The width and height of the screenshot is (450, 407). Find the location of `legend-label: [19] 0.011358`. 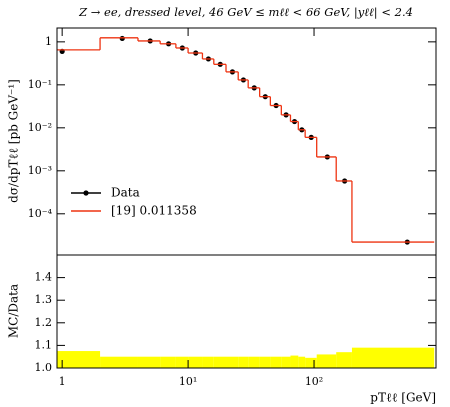

legend-label: [19] 0.011358 is located at coordinates (154, 211).